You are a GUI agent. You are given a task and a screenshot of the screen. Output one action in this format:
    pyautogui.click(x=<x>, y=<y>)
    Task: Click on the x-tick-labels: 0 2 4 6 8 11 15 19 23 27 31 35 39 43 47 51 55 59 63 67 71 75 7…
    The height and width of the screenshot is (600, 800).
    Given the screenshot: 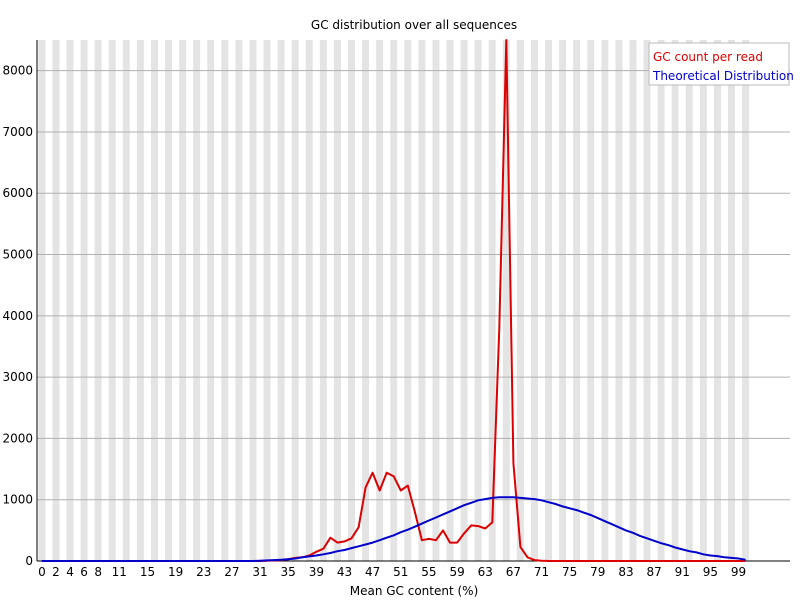 What is the action you would take?
    pyautogui.click(x=392, y=572)
    